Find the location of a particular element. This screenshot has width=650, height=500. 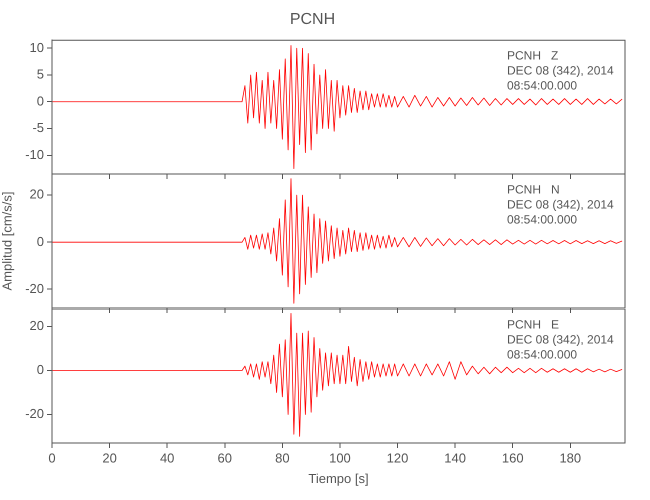

y-tick-label: 5 is located at coordinates (40, 74).